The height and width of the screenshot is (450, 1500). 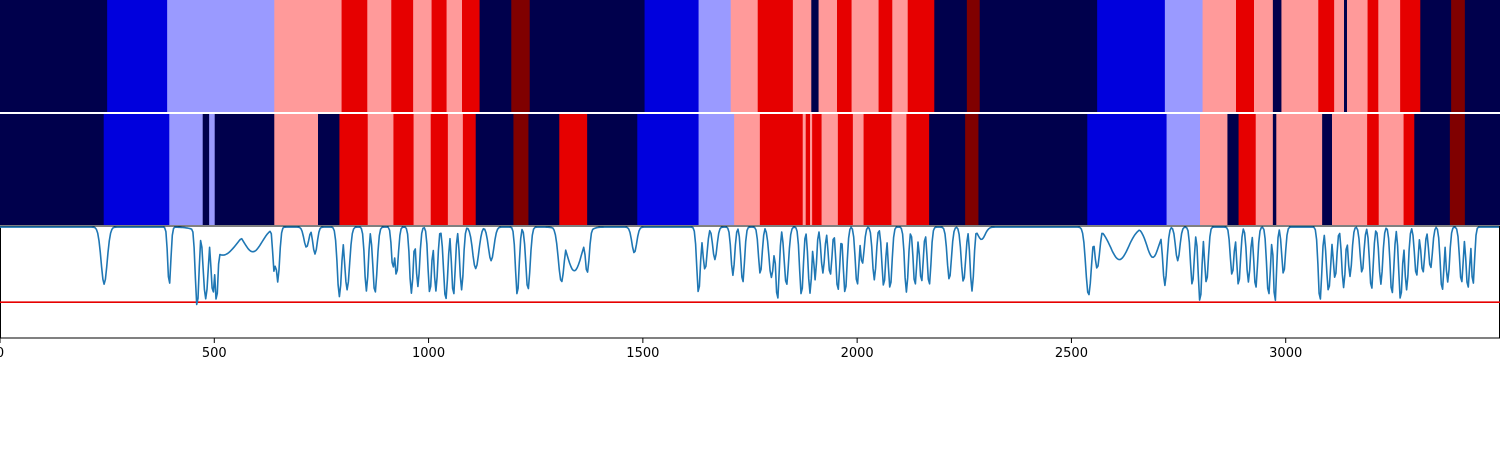 I want to click on x-axis: 0 500 1000 1500 2000 2500 3000, so click(x=651, y=349).